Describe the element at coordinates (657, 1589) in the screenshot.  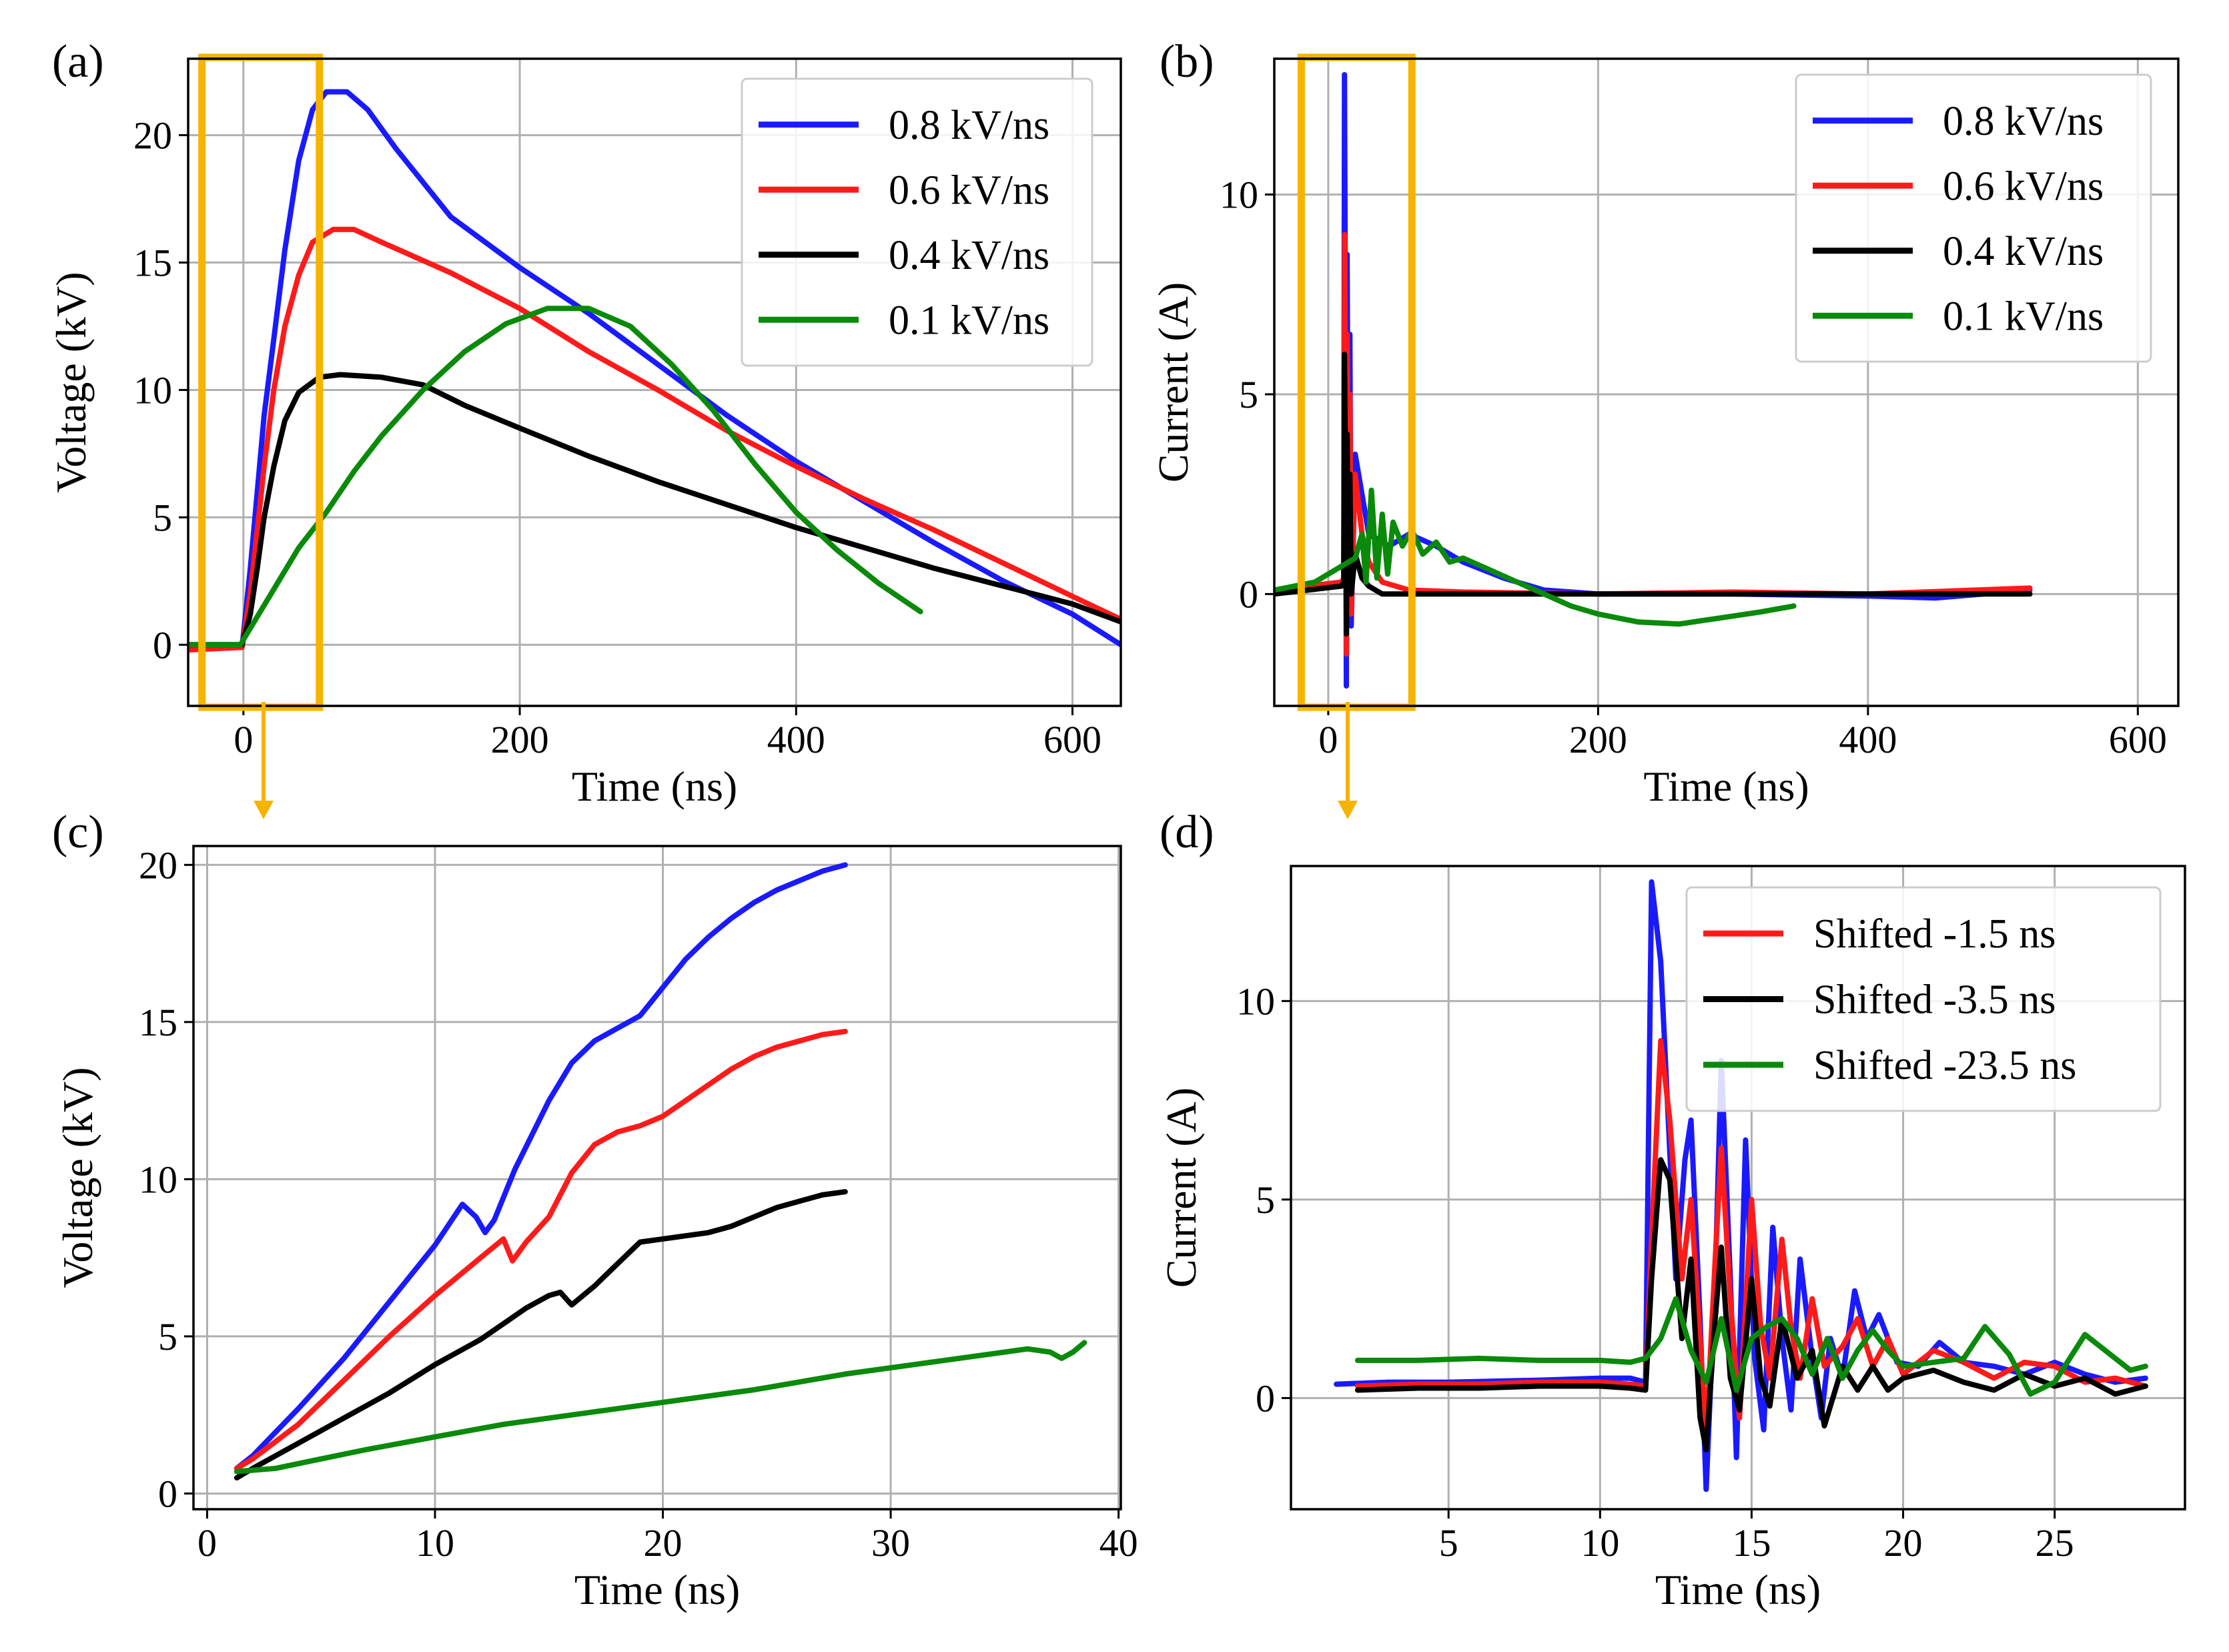
I see `x-axis-label-c: Time (ns)` at that location.